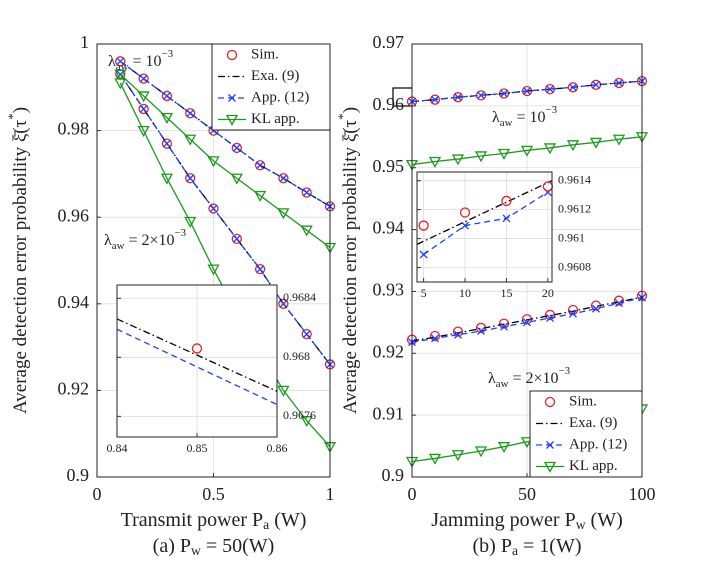 Image resolution: width=706 pixels, height=569 pixels. I want to click on y-tick-label: 0.96, so click(389, 104).